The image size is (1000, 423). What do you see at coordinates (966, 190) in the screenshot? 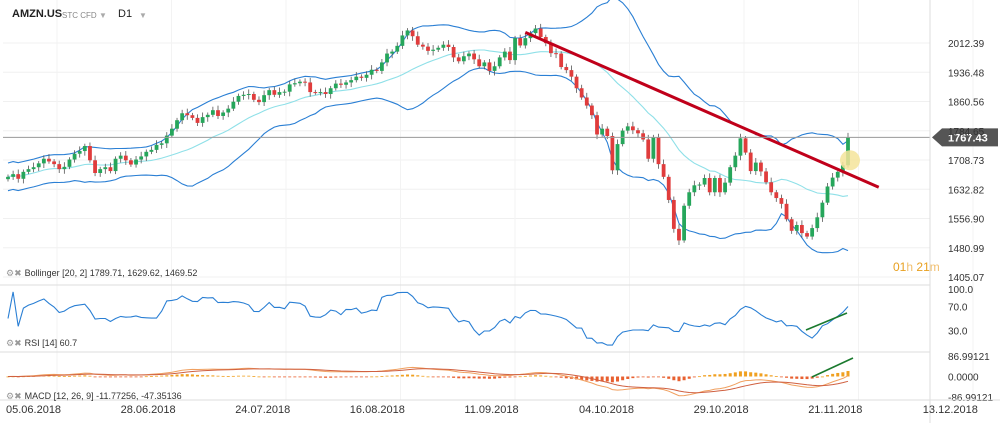
I see `price-tick-label: 1632.82` at bounding box center [966, 190].